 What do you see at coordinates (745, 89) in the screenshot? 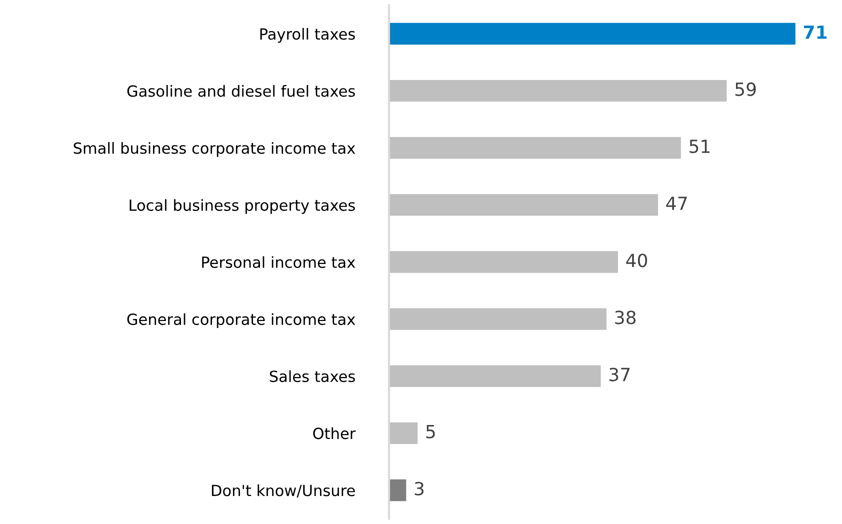
I see `data-label: 59` at bounding box center [745, 89].